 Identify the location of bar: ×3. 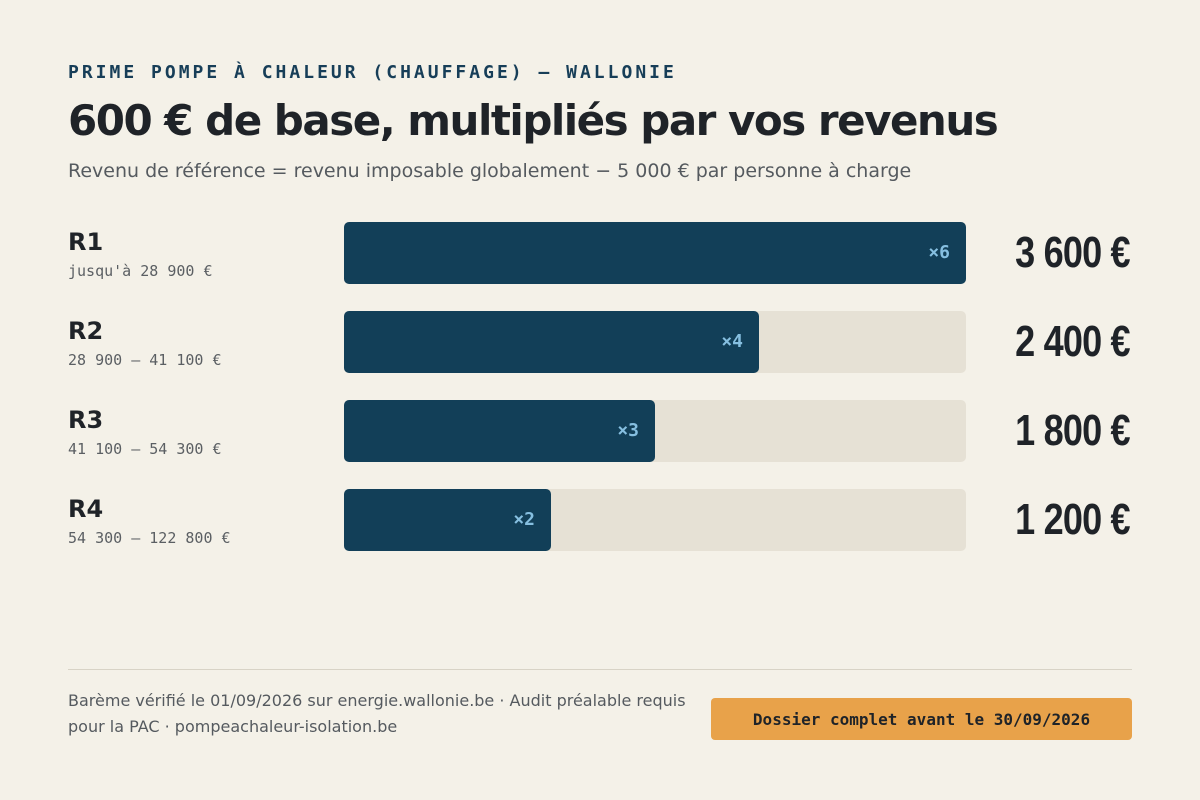
(499, 431).